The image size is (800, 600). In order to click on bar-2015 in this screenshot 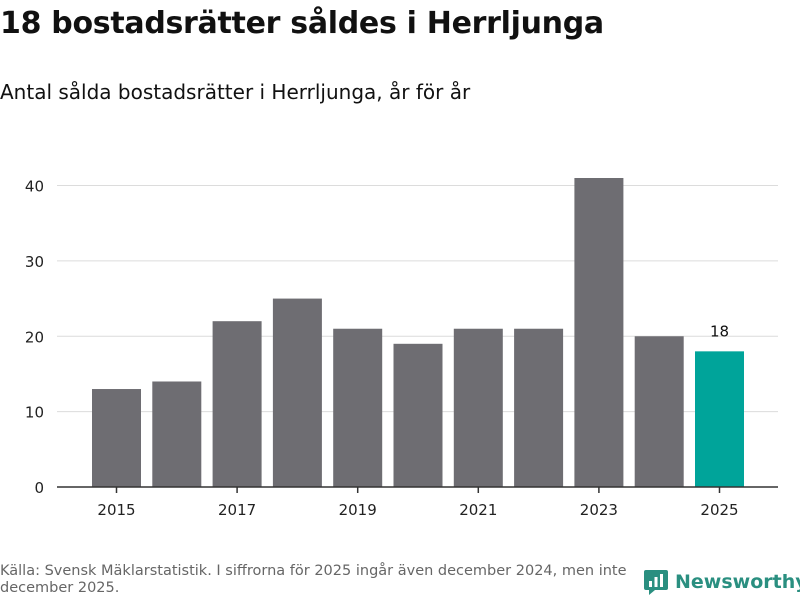, I will do `click(116, 438)`.